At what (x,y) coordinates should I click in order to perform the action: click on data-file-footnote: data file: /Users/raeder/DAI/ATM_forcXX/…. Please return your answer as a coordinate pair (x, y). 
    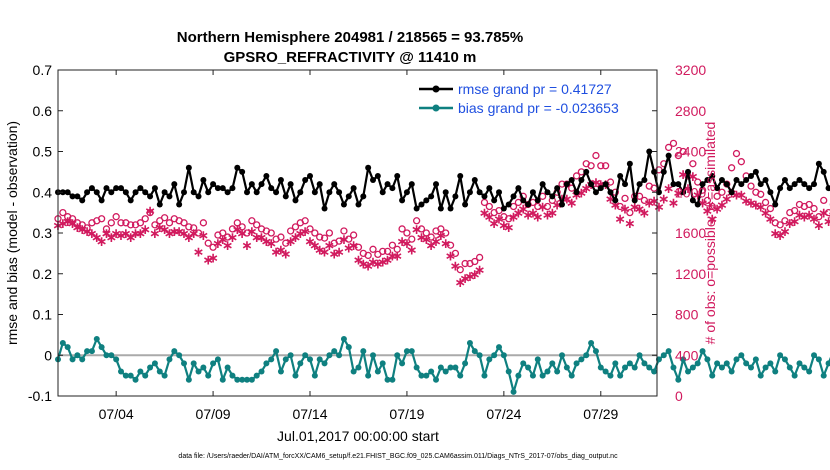
    Looking at the image, I should click on (398, 456).